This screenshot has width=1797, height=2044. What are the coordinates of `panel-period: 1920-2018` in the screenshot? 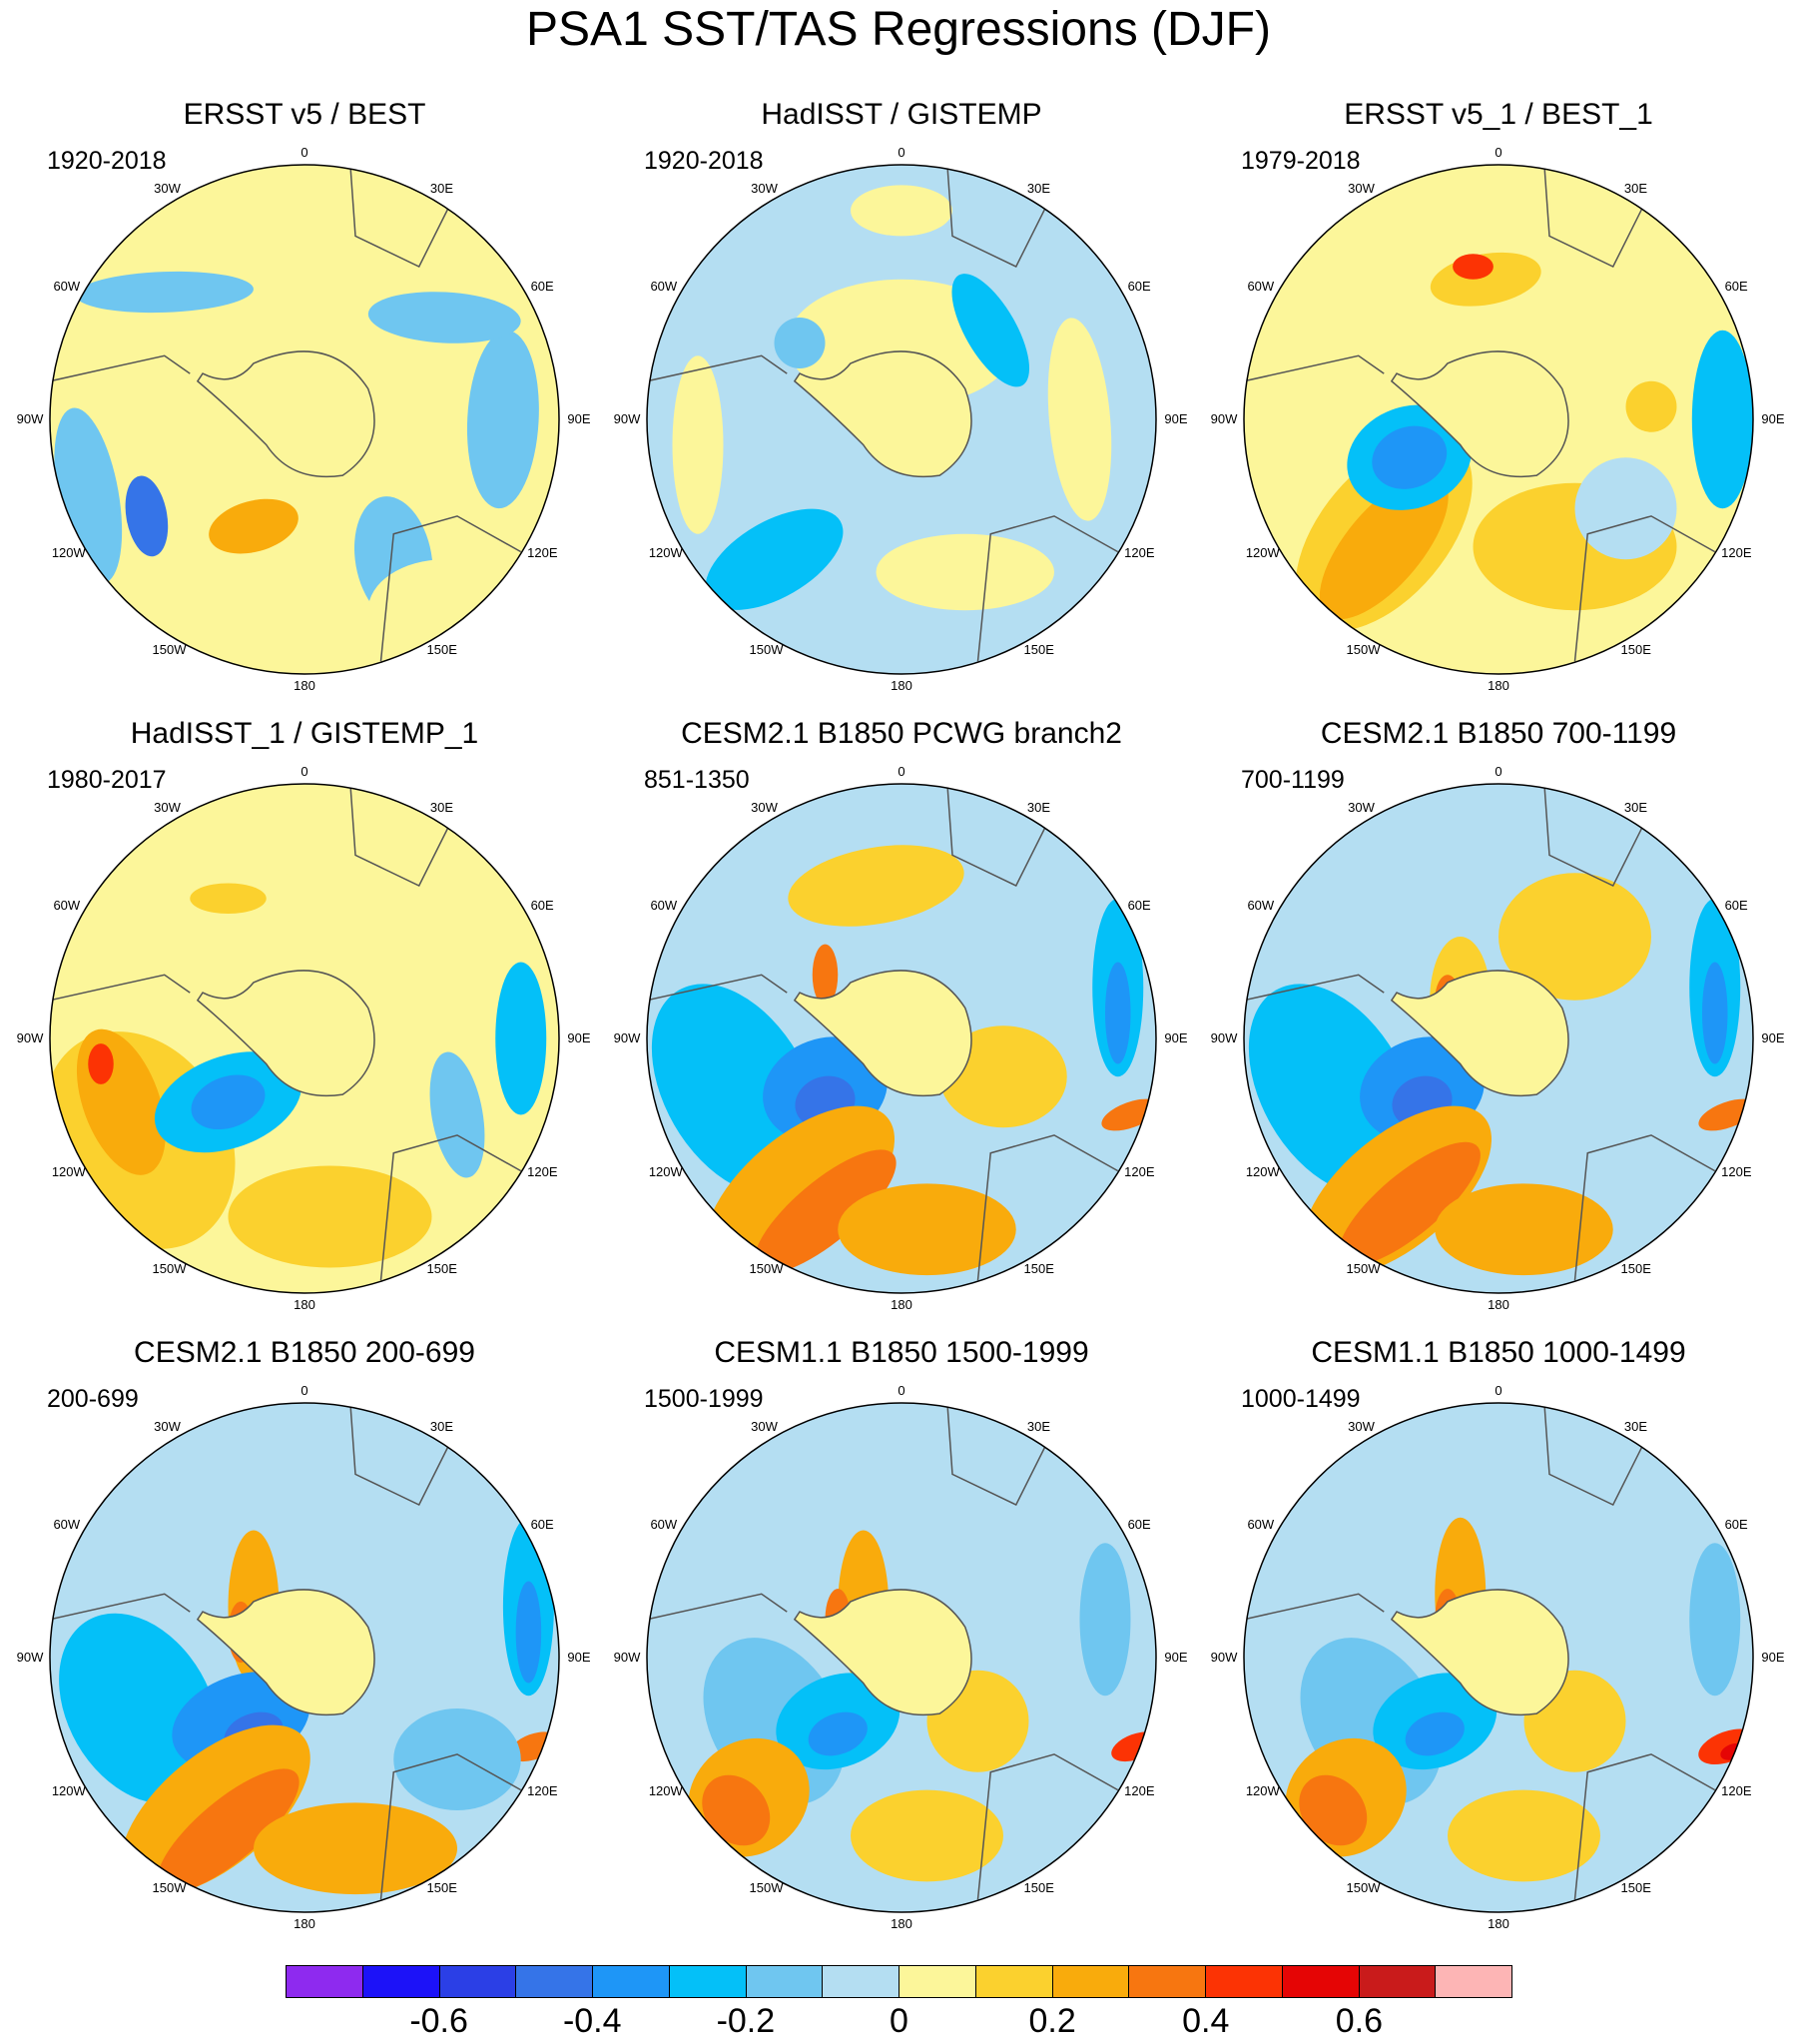 It's located at (704, 161).